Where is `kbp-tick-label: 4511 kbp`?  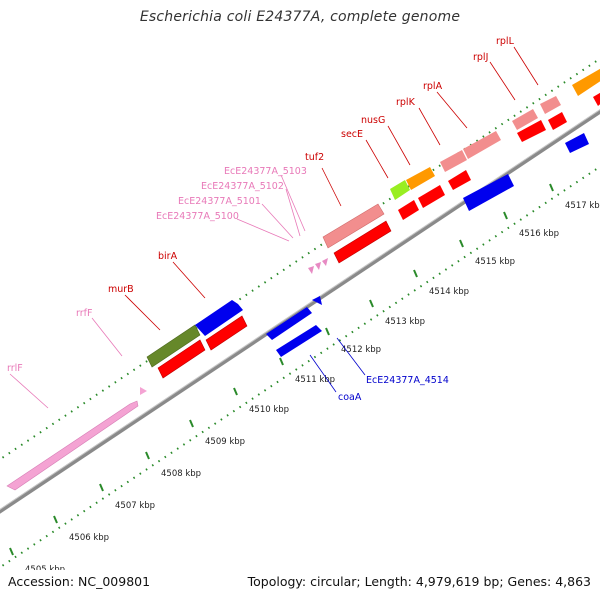 kbp-tick-label: 4511 kbp is located at coordinates (315, 380).